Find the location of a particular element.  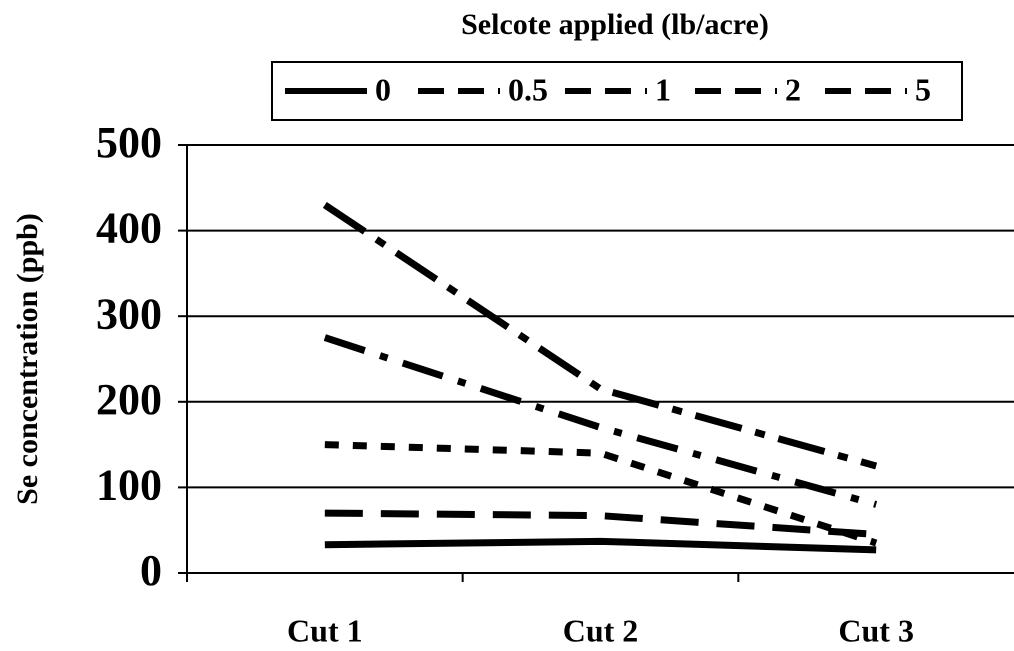

legend-label: 0 is located at coordinates (383, 89).